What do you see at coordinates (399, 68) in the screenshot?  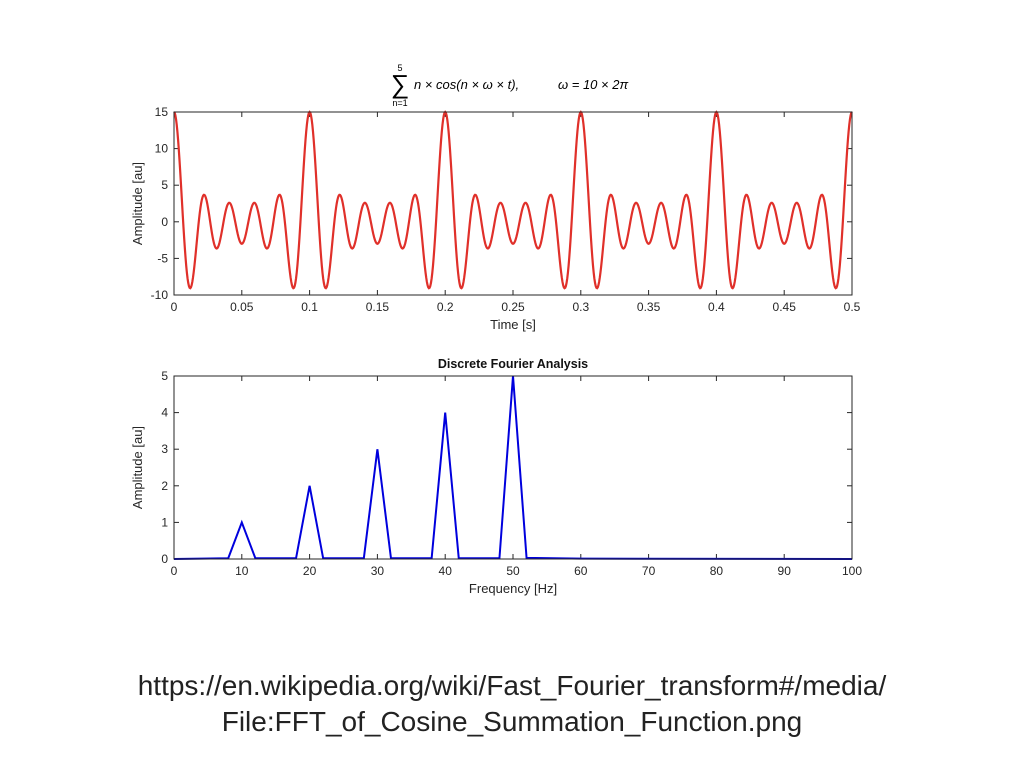 I see `sum-upper-limit: 5` at bounding box center [399, 68].